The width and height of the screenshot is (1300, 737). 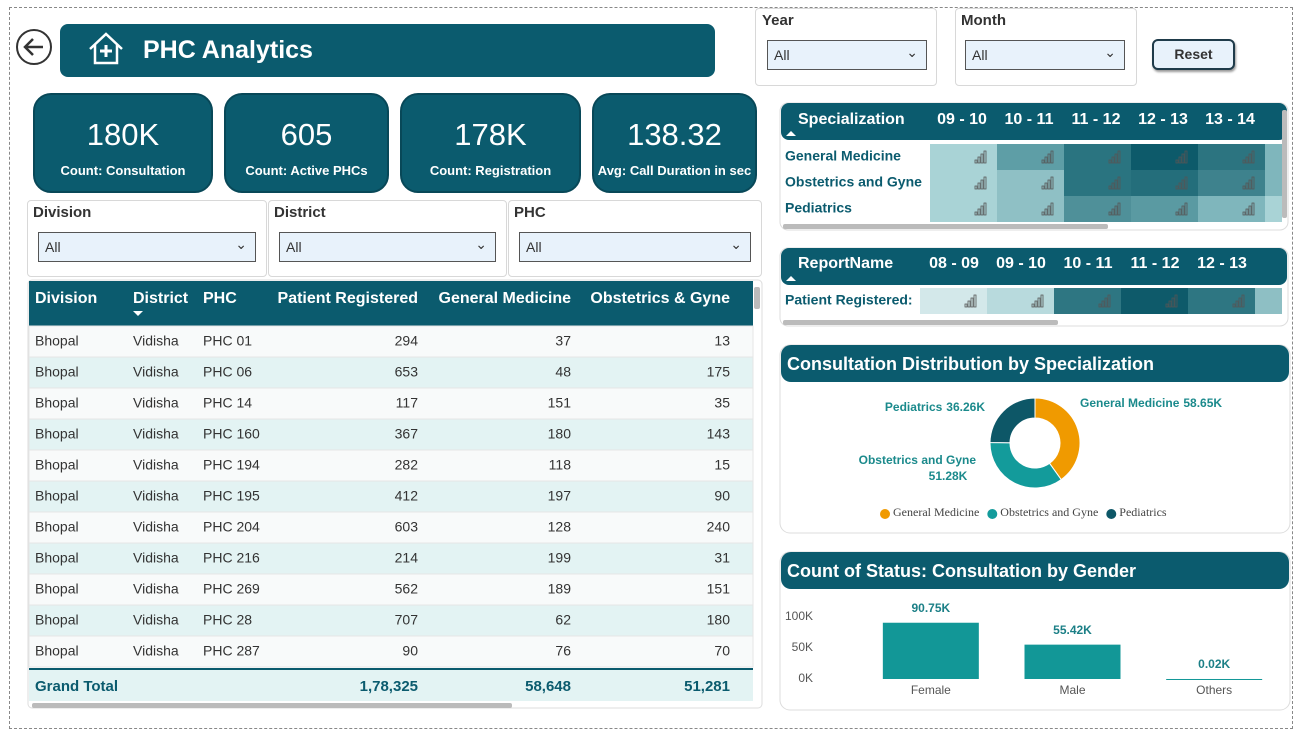 I want to click on cell: 62, so click(x=563, y=620).